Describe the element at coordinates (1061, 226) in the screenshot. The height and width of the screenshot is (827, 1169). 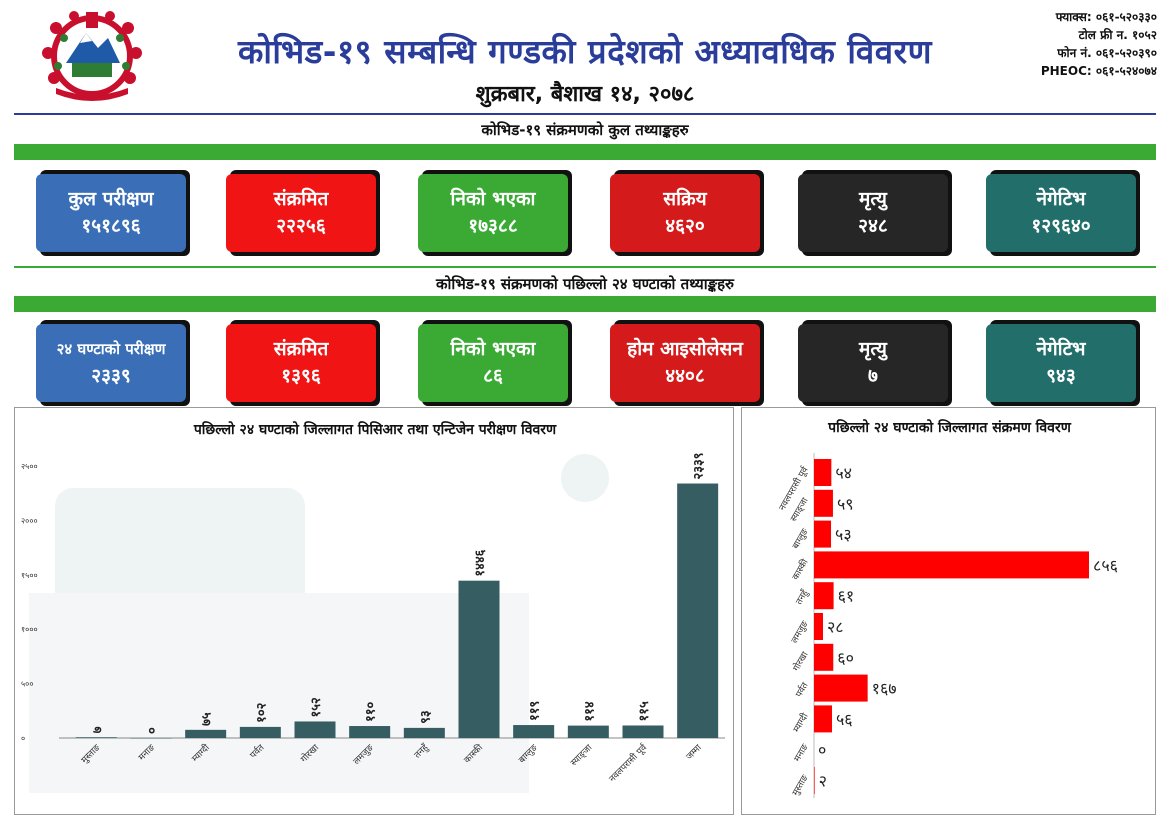
I see `total-card-value: १२९६४०` at that location.